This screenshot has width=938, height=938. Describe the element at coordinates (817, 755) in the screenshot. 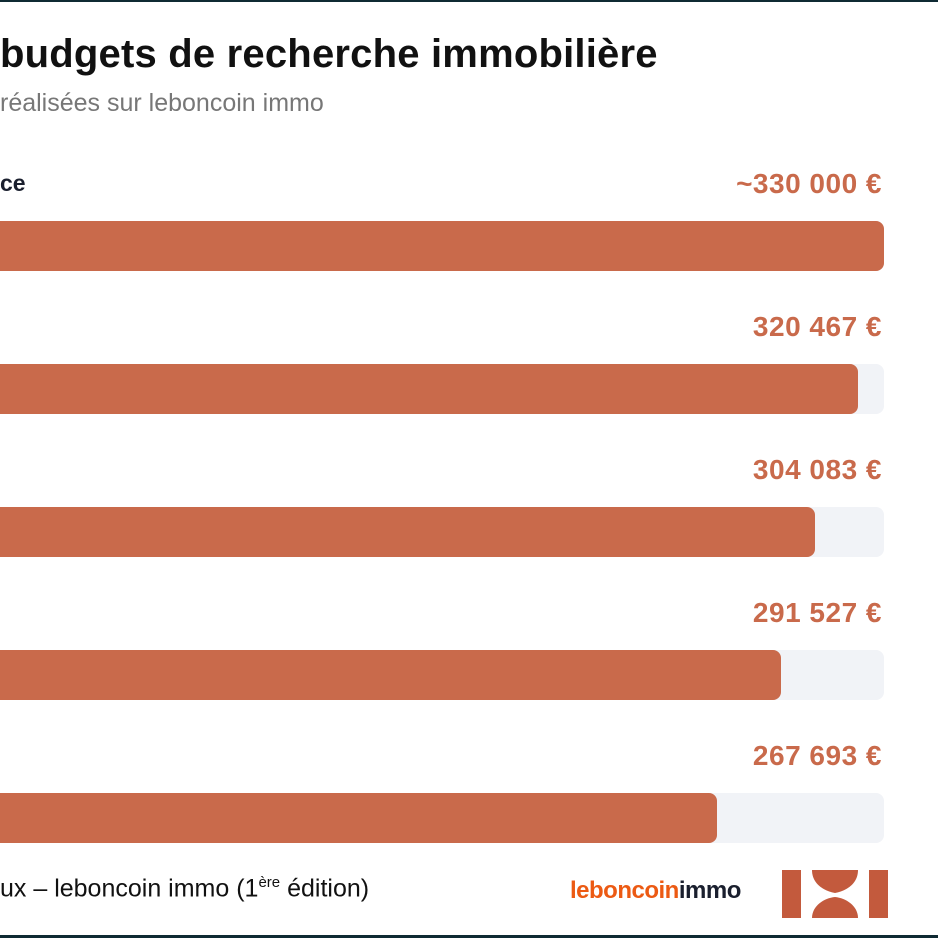

I see `bar-value-label: 267 693 €` at that location.